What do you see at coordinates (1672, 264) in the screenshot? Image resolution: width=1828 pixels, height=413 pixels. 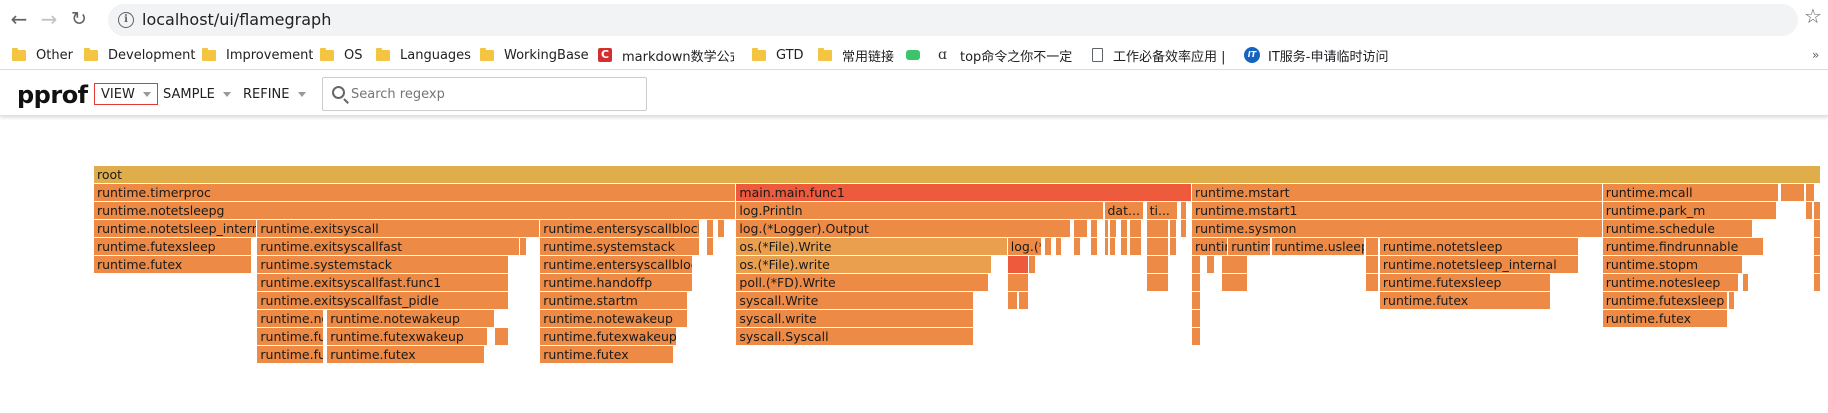 I see `flame-frame-runtime-stopm: runtime.stopm` at bounding box center [1672, 264].